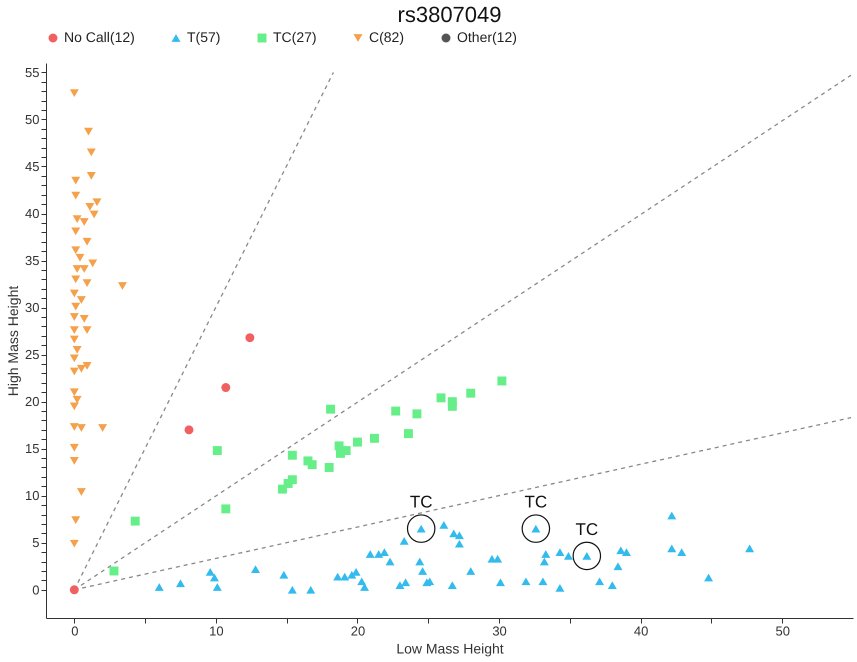 The image size is (857, 662). What do you see at coordinates (32, 402) in the screenshot?
I see `y-tick-label: 20` at bounding box center [32, 402].